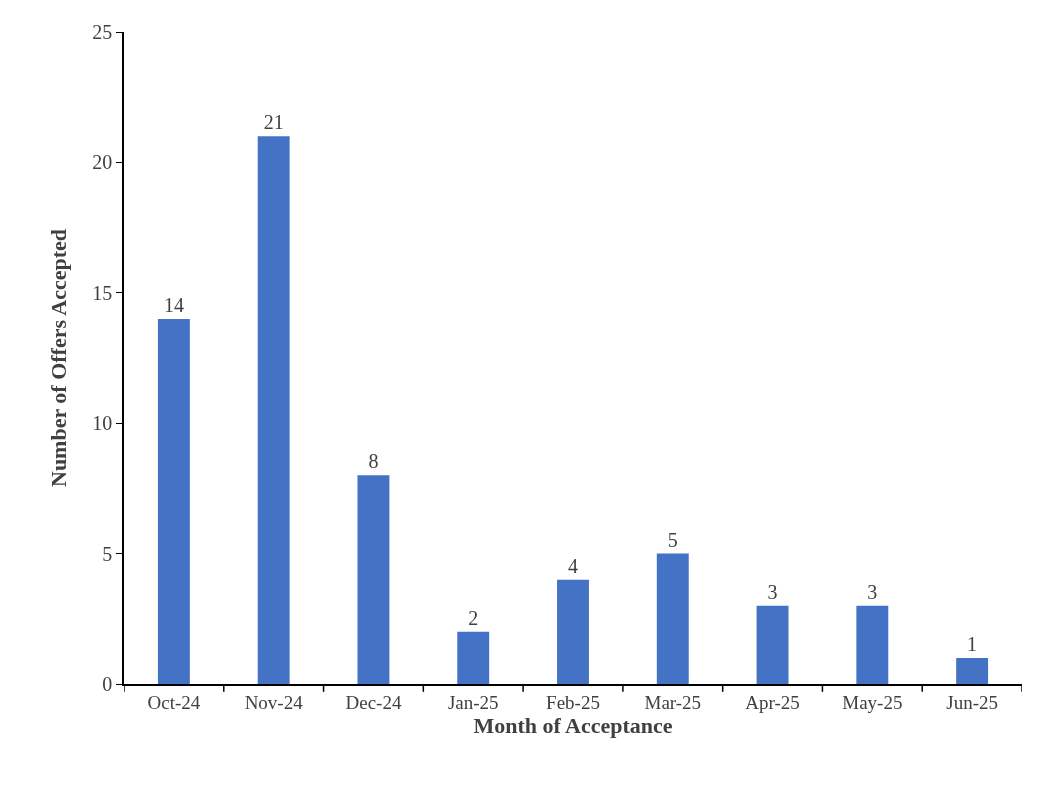 This screenshot has height=795, width=1039. Describe the element at coordinates (872, 702) in the screenshot. I see `x-tick-label: May-25` at that location.